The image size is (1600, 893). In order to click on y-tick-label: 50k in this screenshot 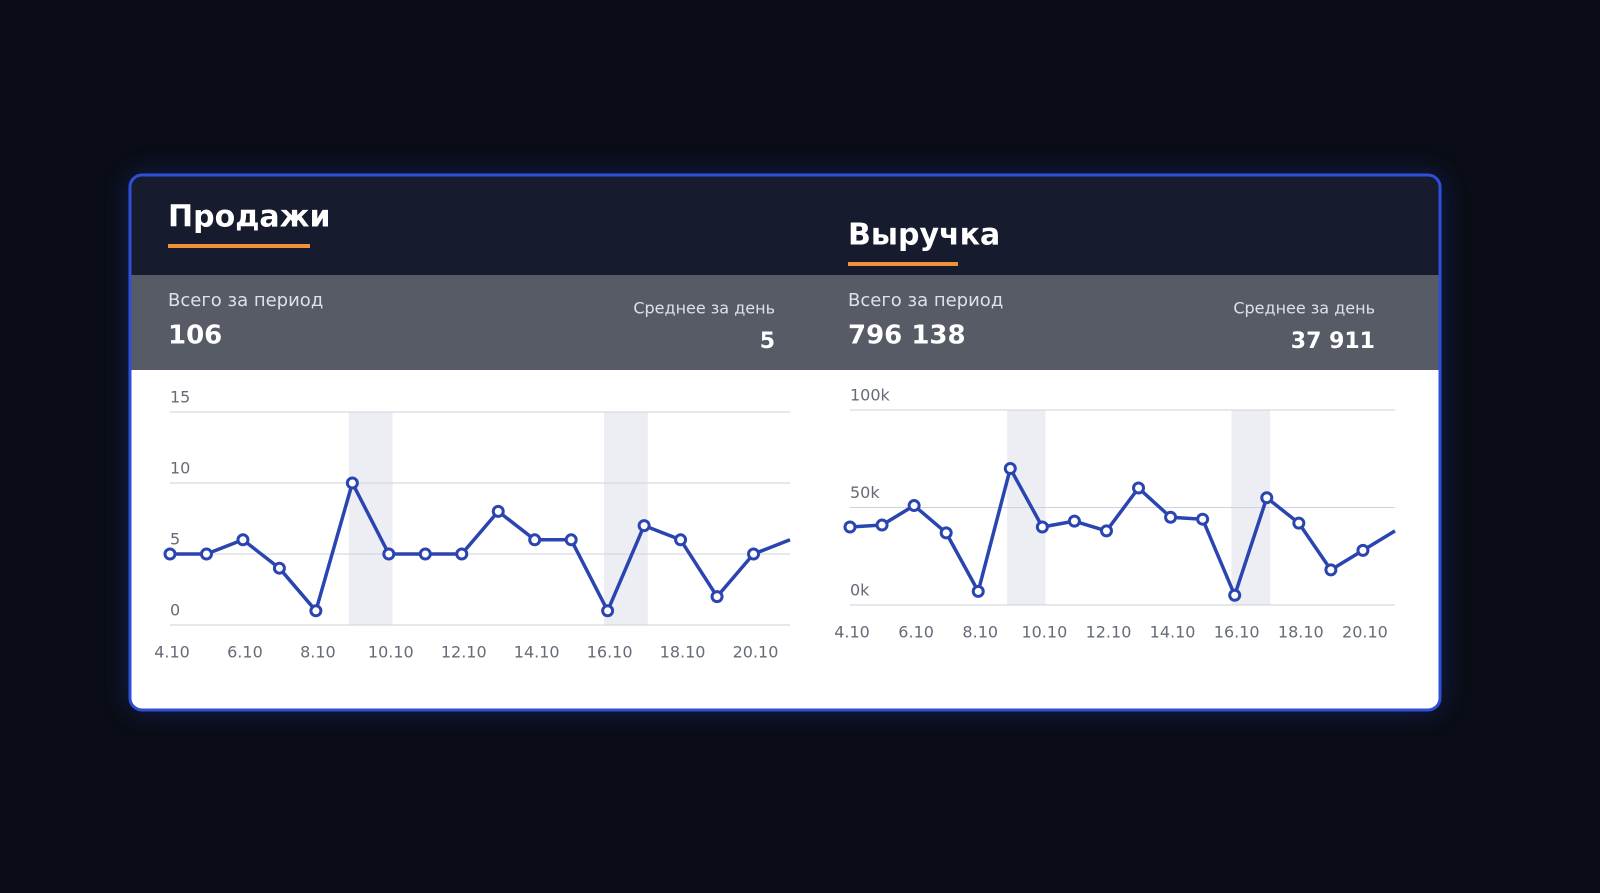, I will do `click(865, 492)`.